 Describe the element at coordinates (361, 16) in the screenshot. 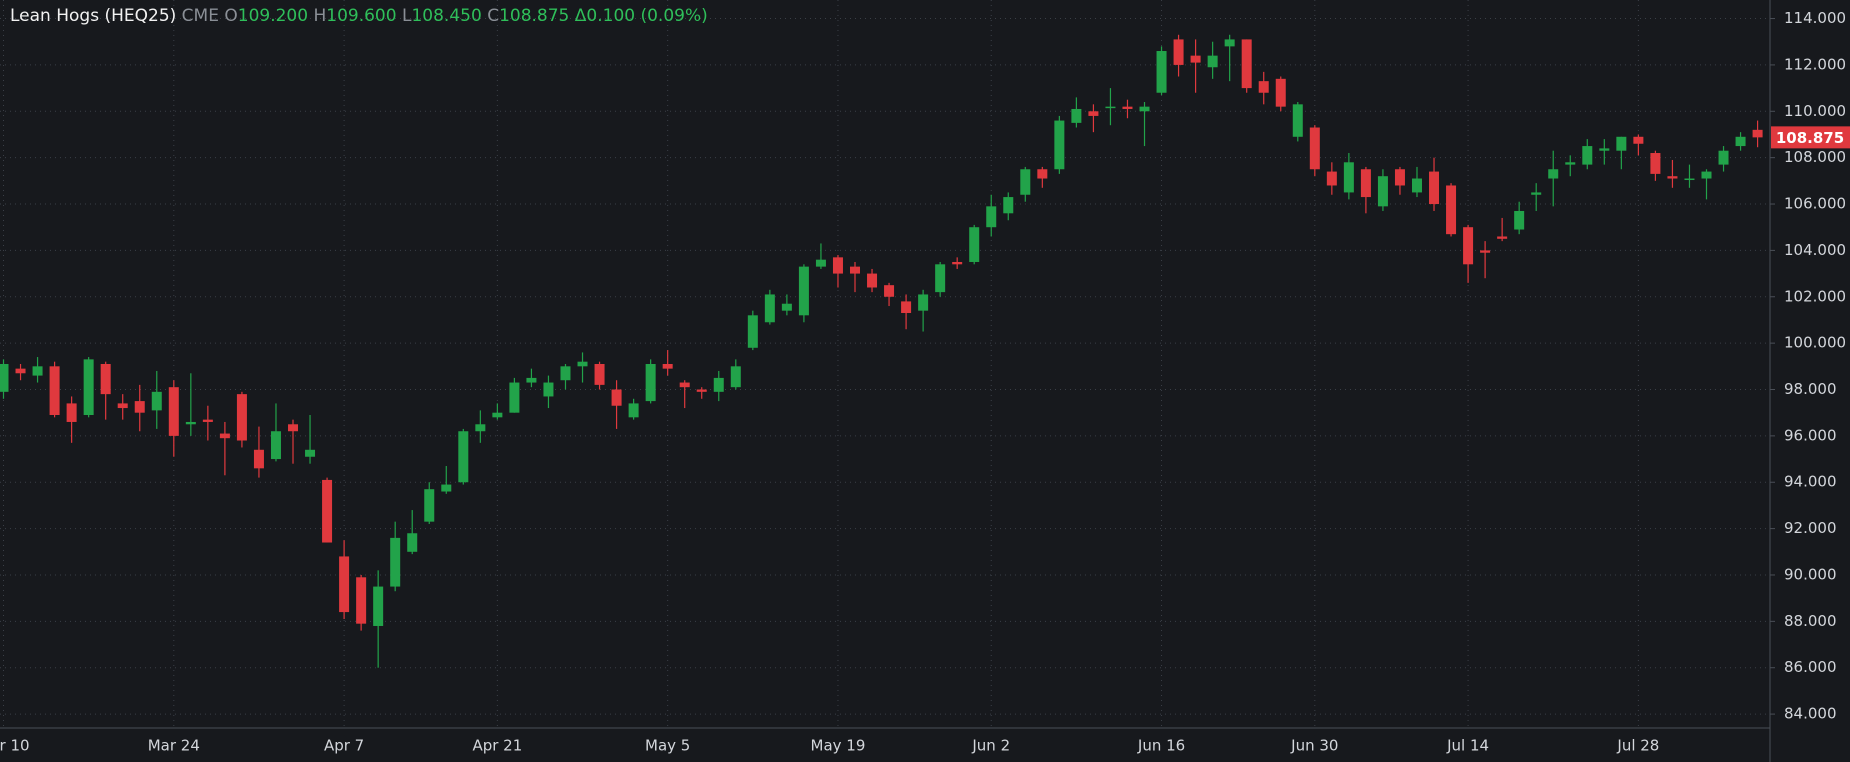

I see `quote-value: 109.600` at that location.